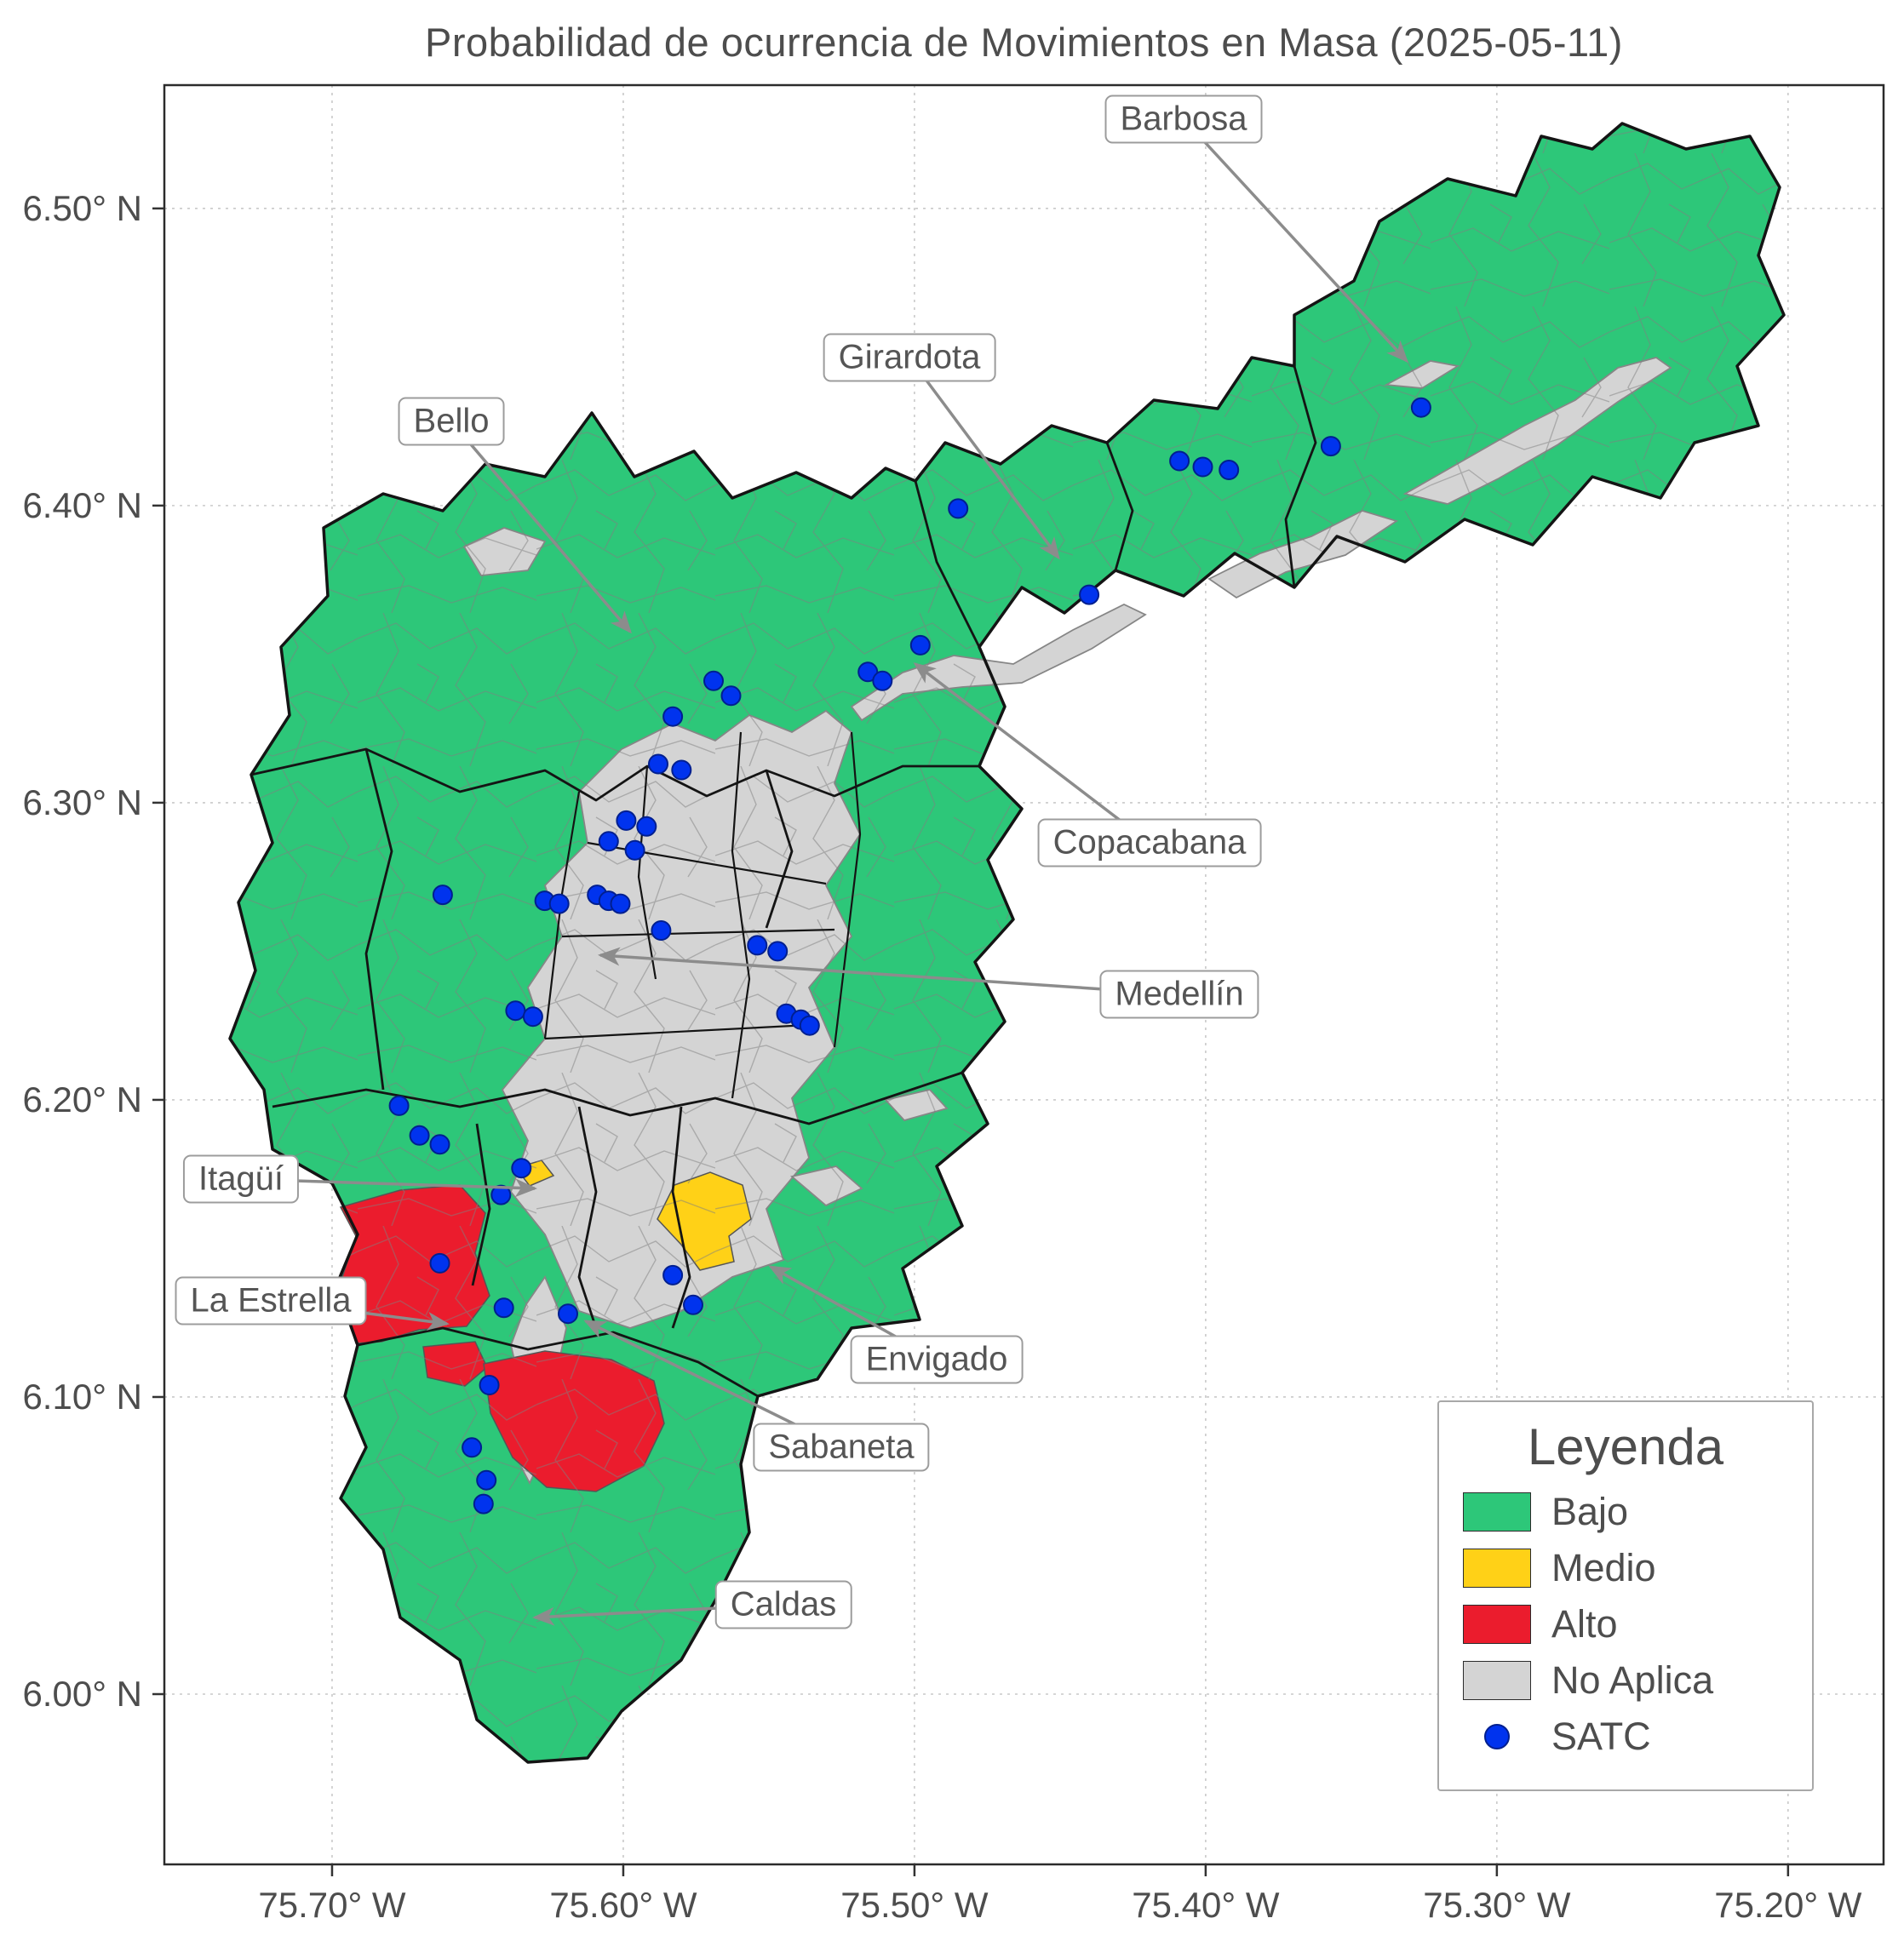 This screenshot has height=1941, width=1904. Describe the element at coordinates (1625, 1446) in the screenshot. I see `legend-title: Leyenda` at that location.